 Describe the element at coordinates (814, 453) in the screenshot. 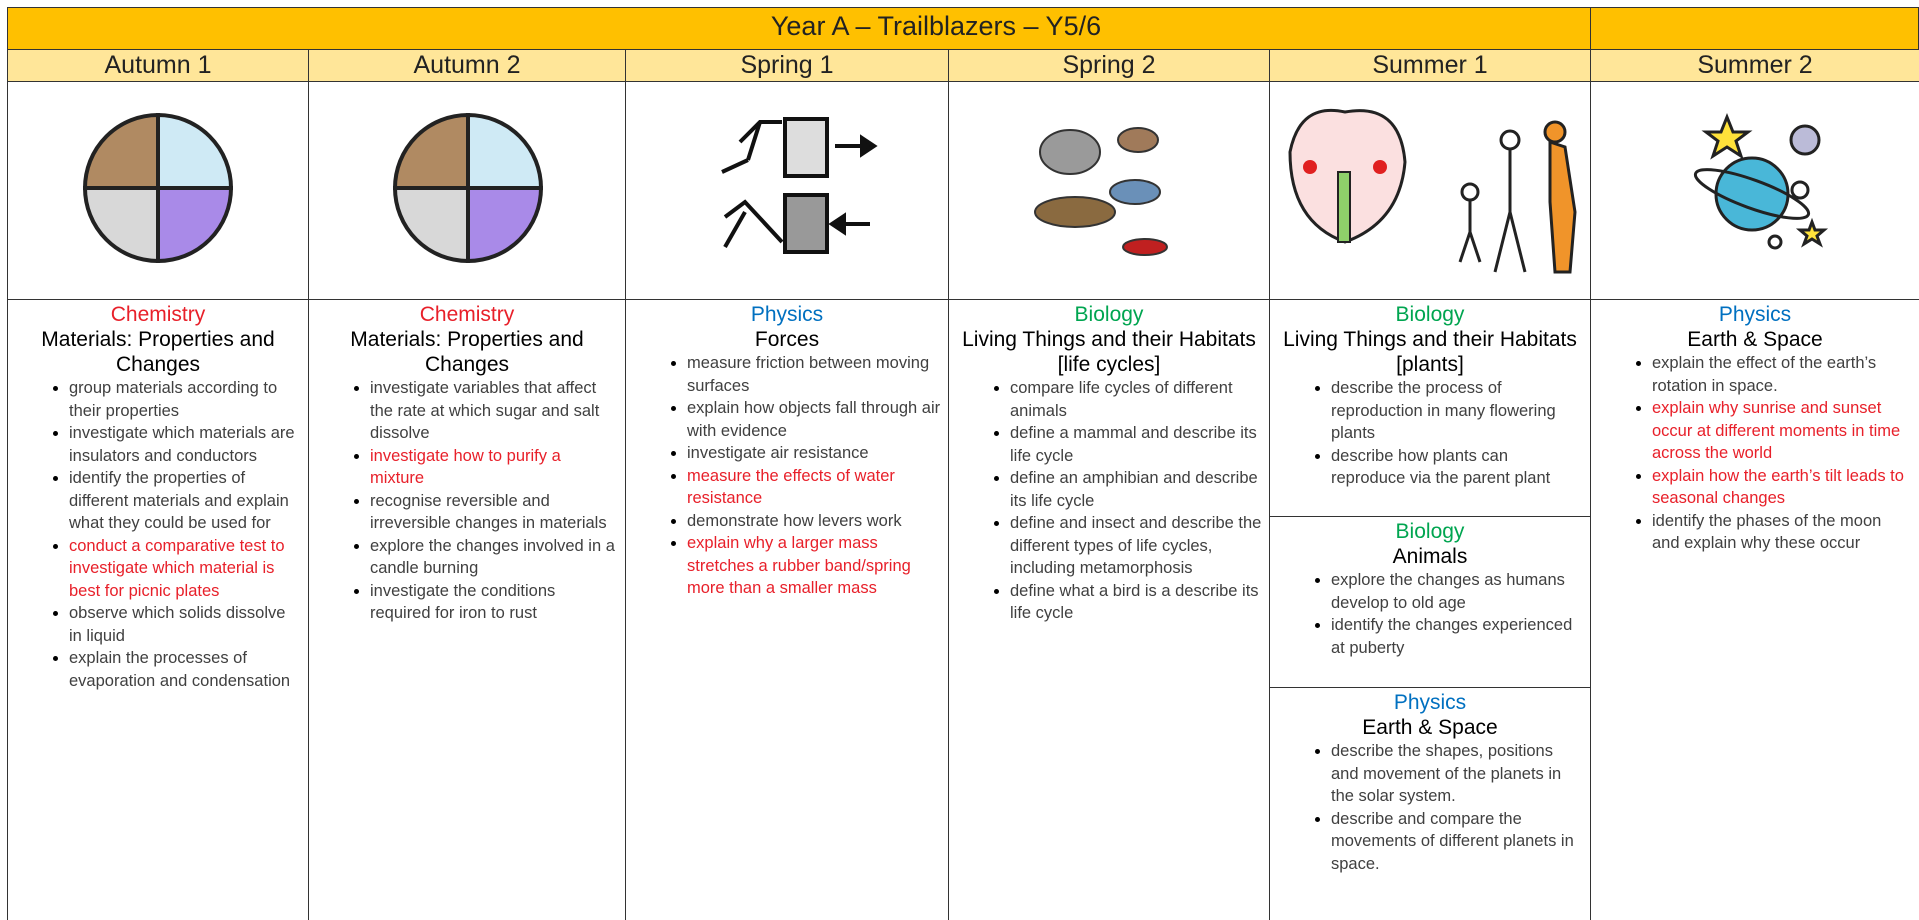

I see `objective: investigate air resistance` at that location.